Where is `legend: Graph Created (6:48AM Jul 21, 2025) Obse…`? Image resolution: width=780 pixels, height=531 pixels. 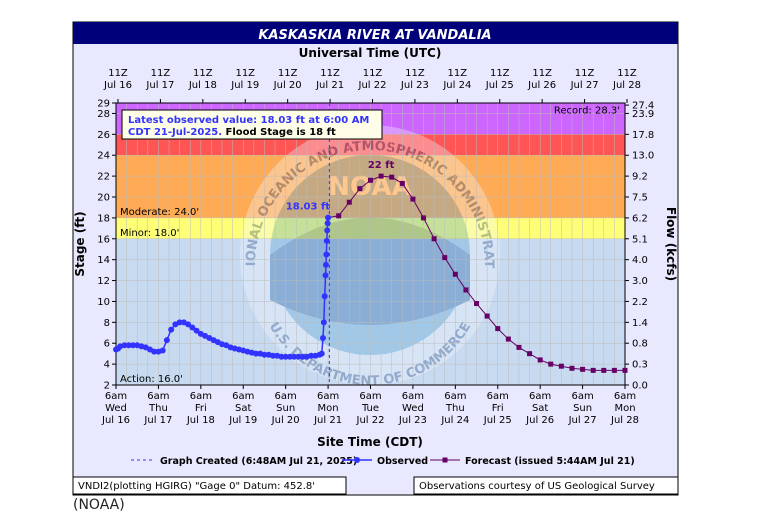
legend: Graph Created (6:48AM Jul 21, 2025) Obse… is located at coordinates (383, 461).